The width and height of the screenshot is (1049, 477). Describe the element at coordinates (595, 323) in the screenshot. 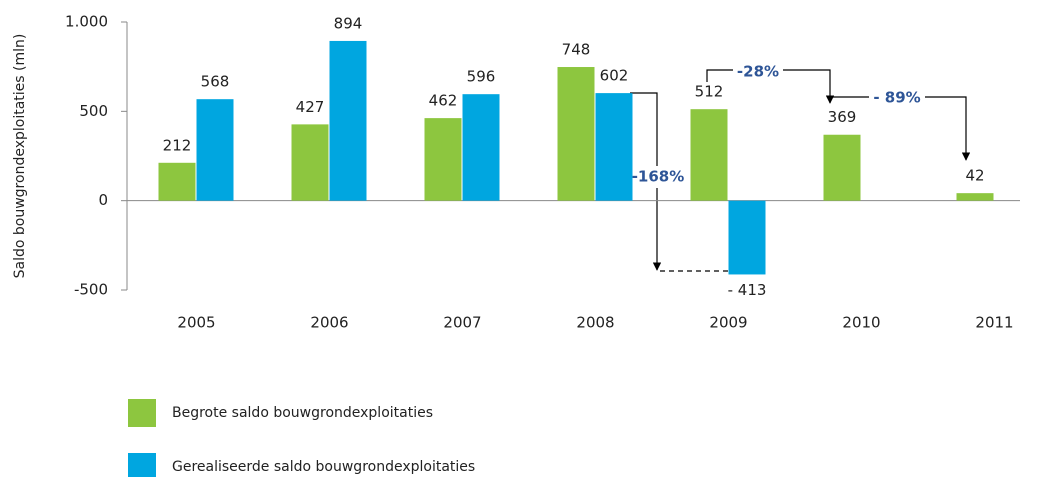

I see `x-tick-label: 2008` at that location.